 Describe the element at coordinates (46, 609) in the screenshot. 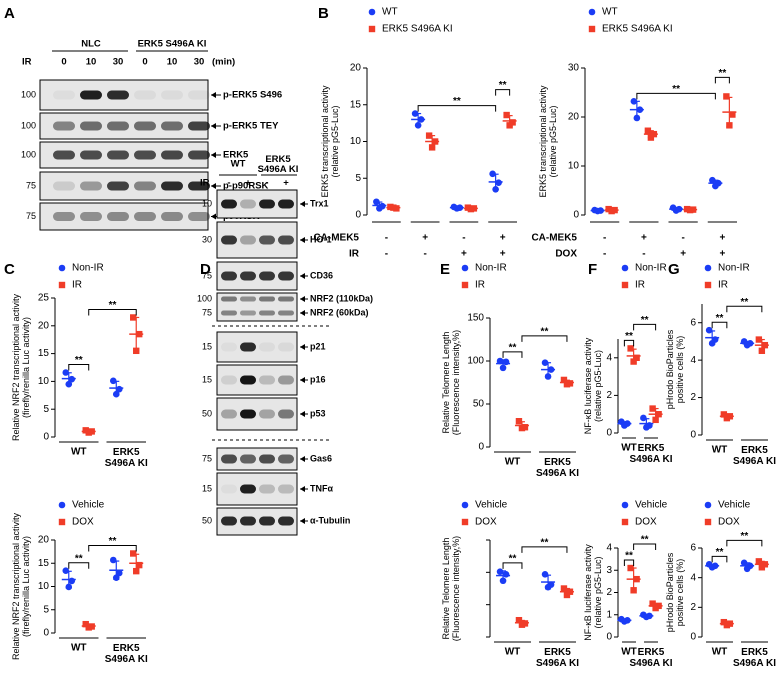

I see `y-tick-label: 5` at that location.